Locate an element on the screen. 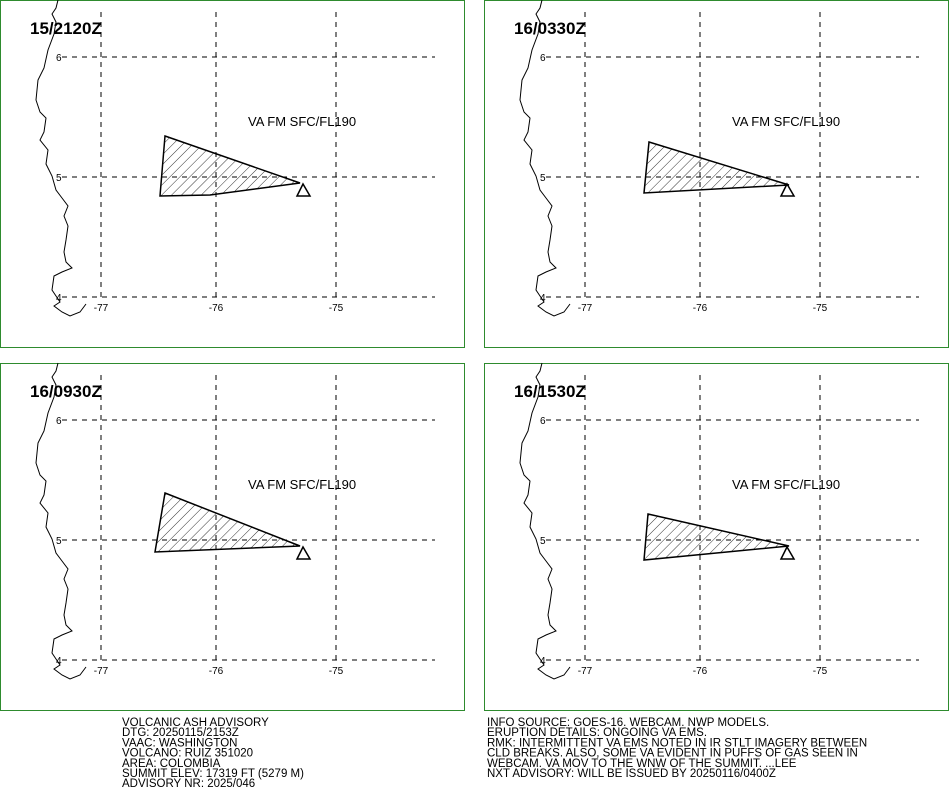 The image size is (950, 812). advisory-line: VAAC: WASHINGTON is located at coordinates (179, 743).